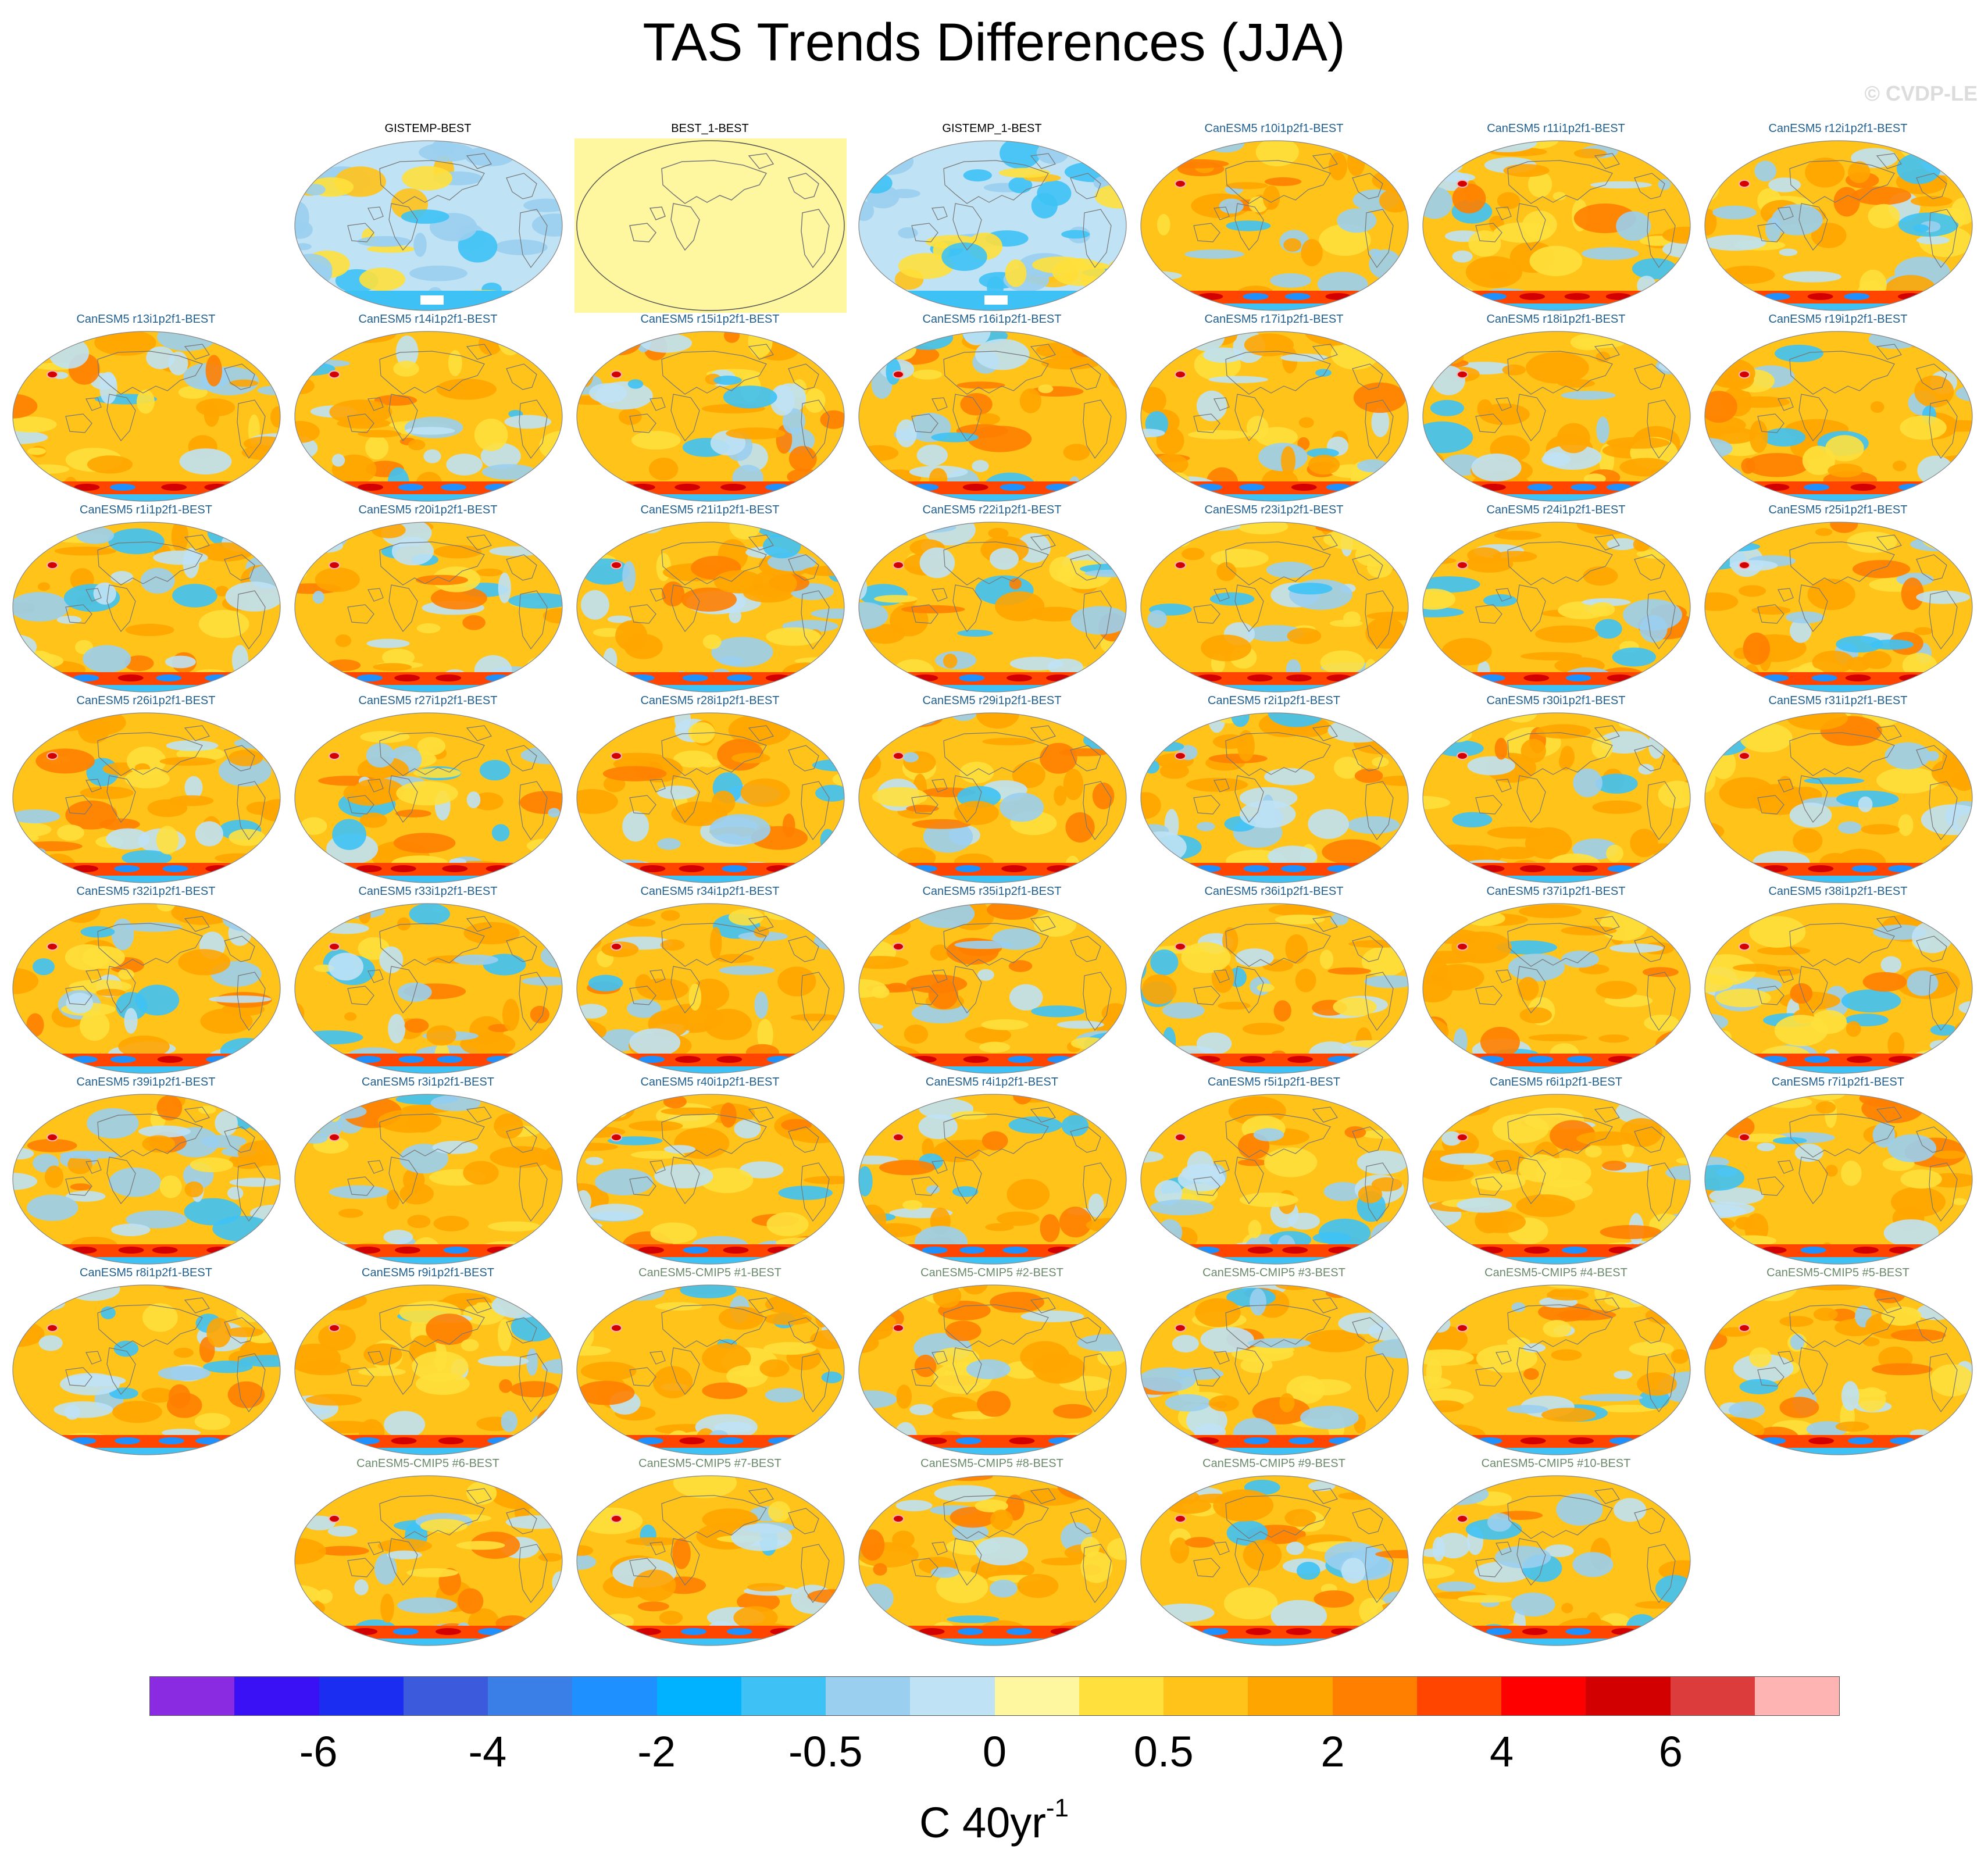 The width and height of the screenshot is (1988, 1849). Describe the element at coordinates (710, 1082) in the screenshot. I see `panel-title: CanESM5 r40i1p2f1-BEST` at that location.